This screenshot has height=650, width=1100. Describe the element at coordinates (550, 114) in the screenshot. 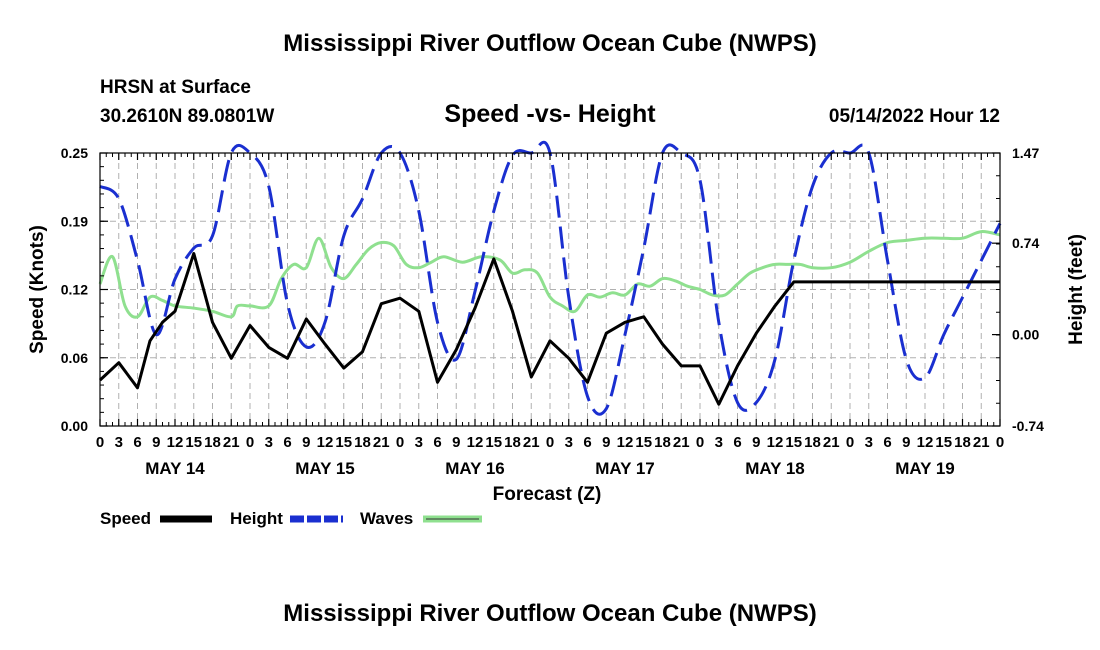

I see `chart-subtitle: Speed -vs- Height` at that location.